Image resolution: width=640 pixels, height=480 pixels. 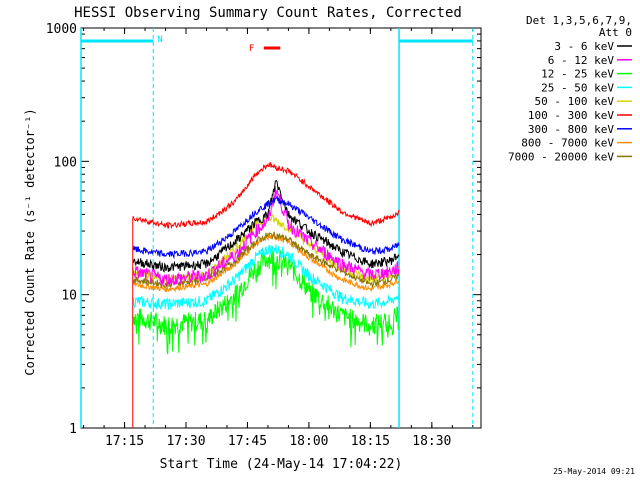 I want to click on series-line-black, so click(x=266, y=226).